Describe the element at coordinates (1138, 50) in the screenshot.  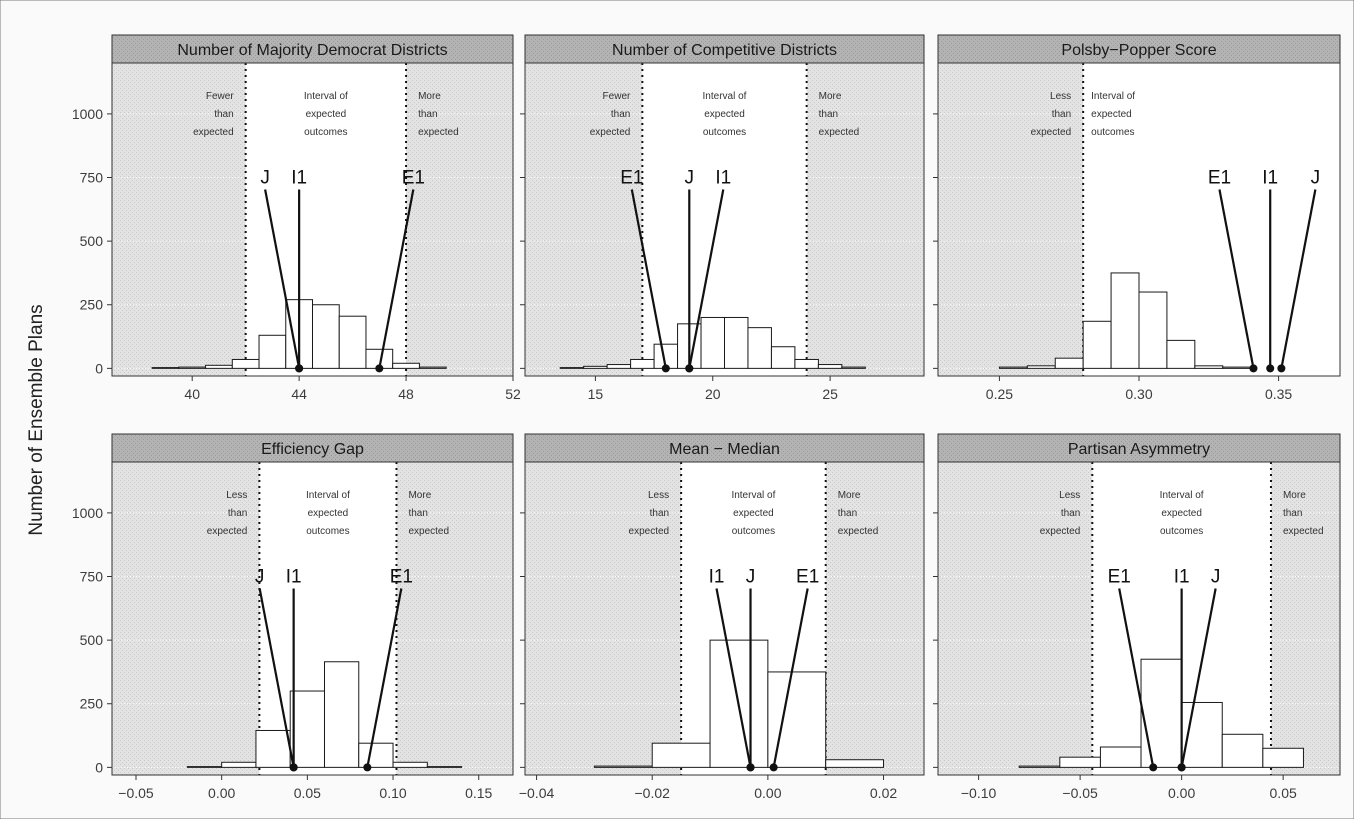
I see `facet-title: Polsby−Popper Score` at that location.